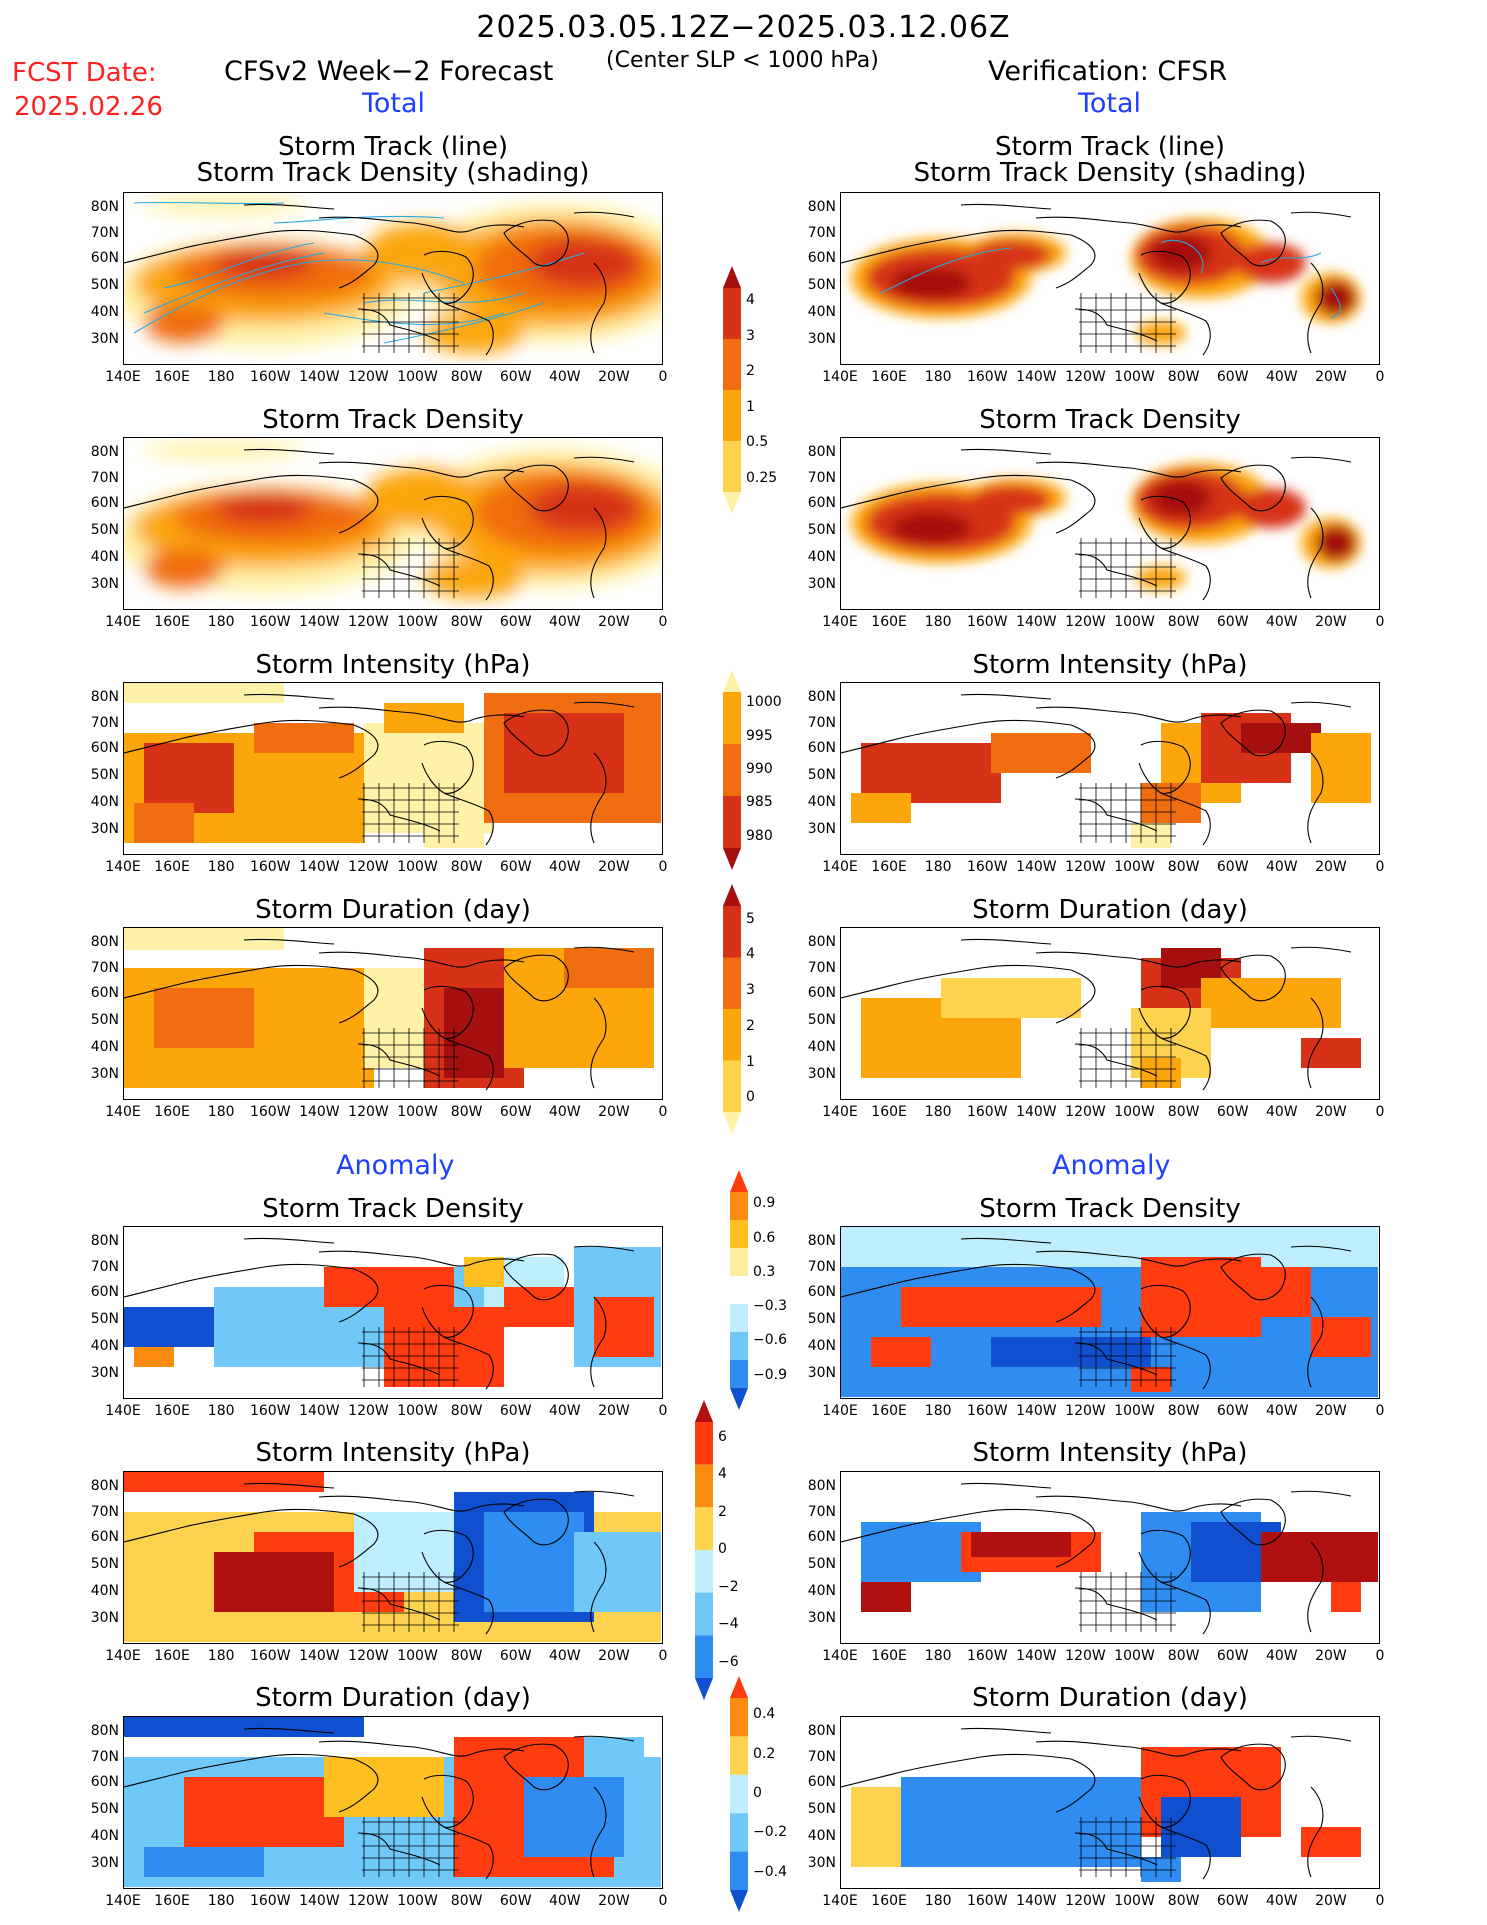  I want to click on title-track-shading-right: Storm Track Density (shading), so click(1110, 173).